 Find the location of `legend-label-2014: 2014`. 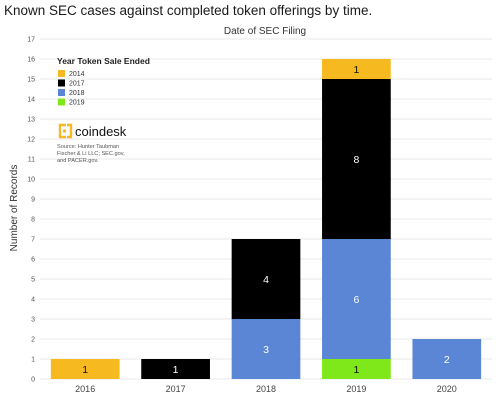

legend-label-2014: 2014 is located at coordinates (77, 74).